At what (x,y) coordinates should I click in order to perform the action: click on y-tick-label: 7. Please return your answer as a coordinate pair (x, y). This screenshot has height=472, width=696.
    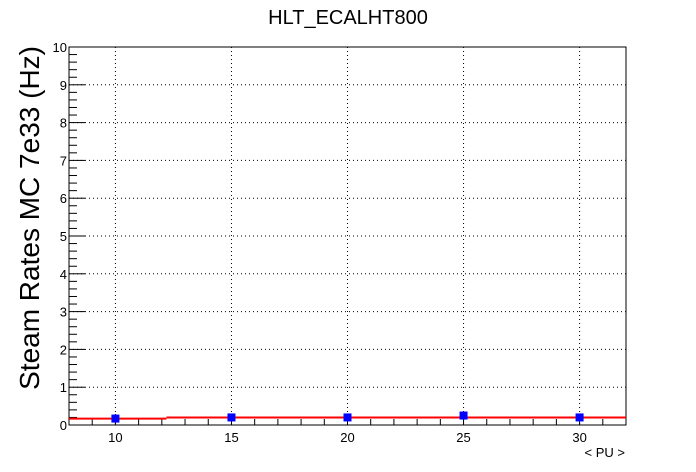
    Looking at the image, I should click on (63, 160).